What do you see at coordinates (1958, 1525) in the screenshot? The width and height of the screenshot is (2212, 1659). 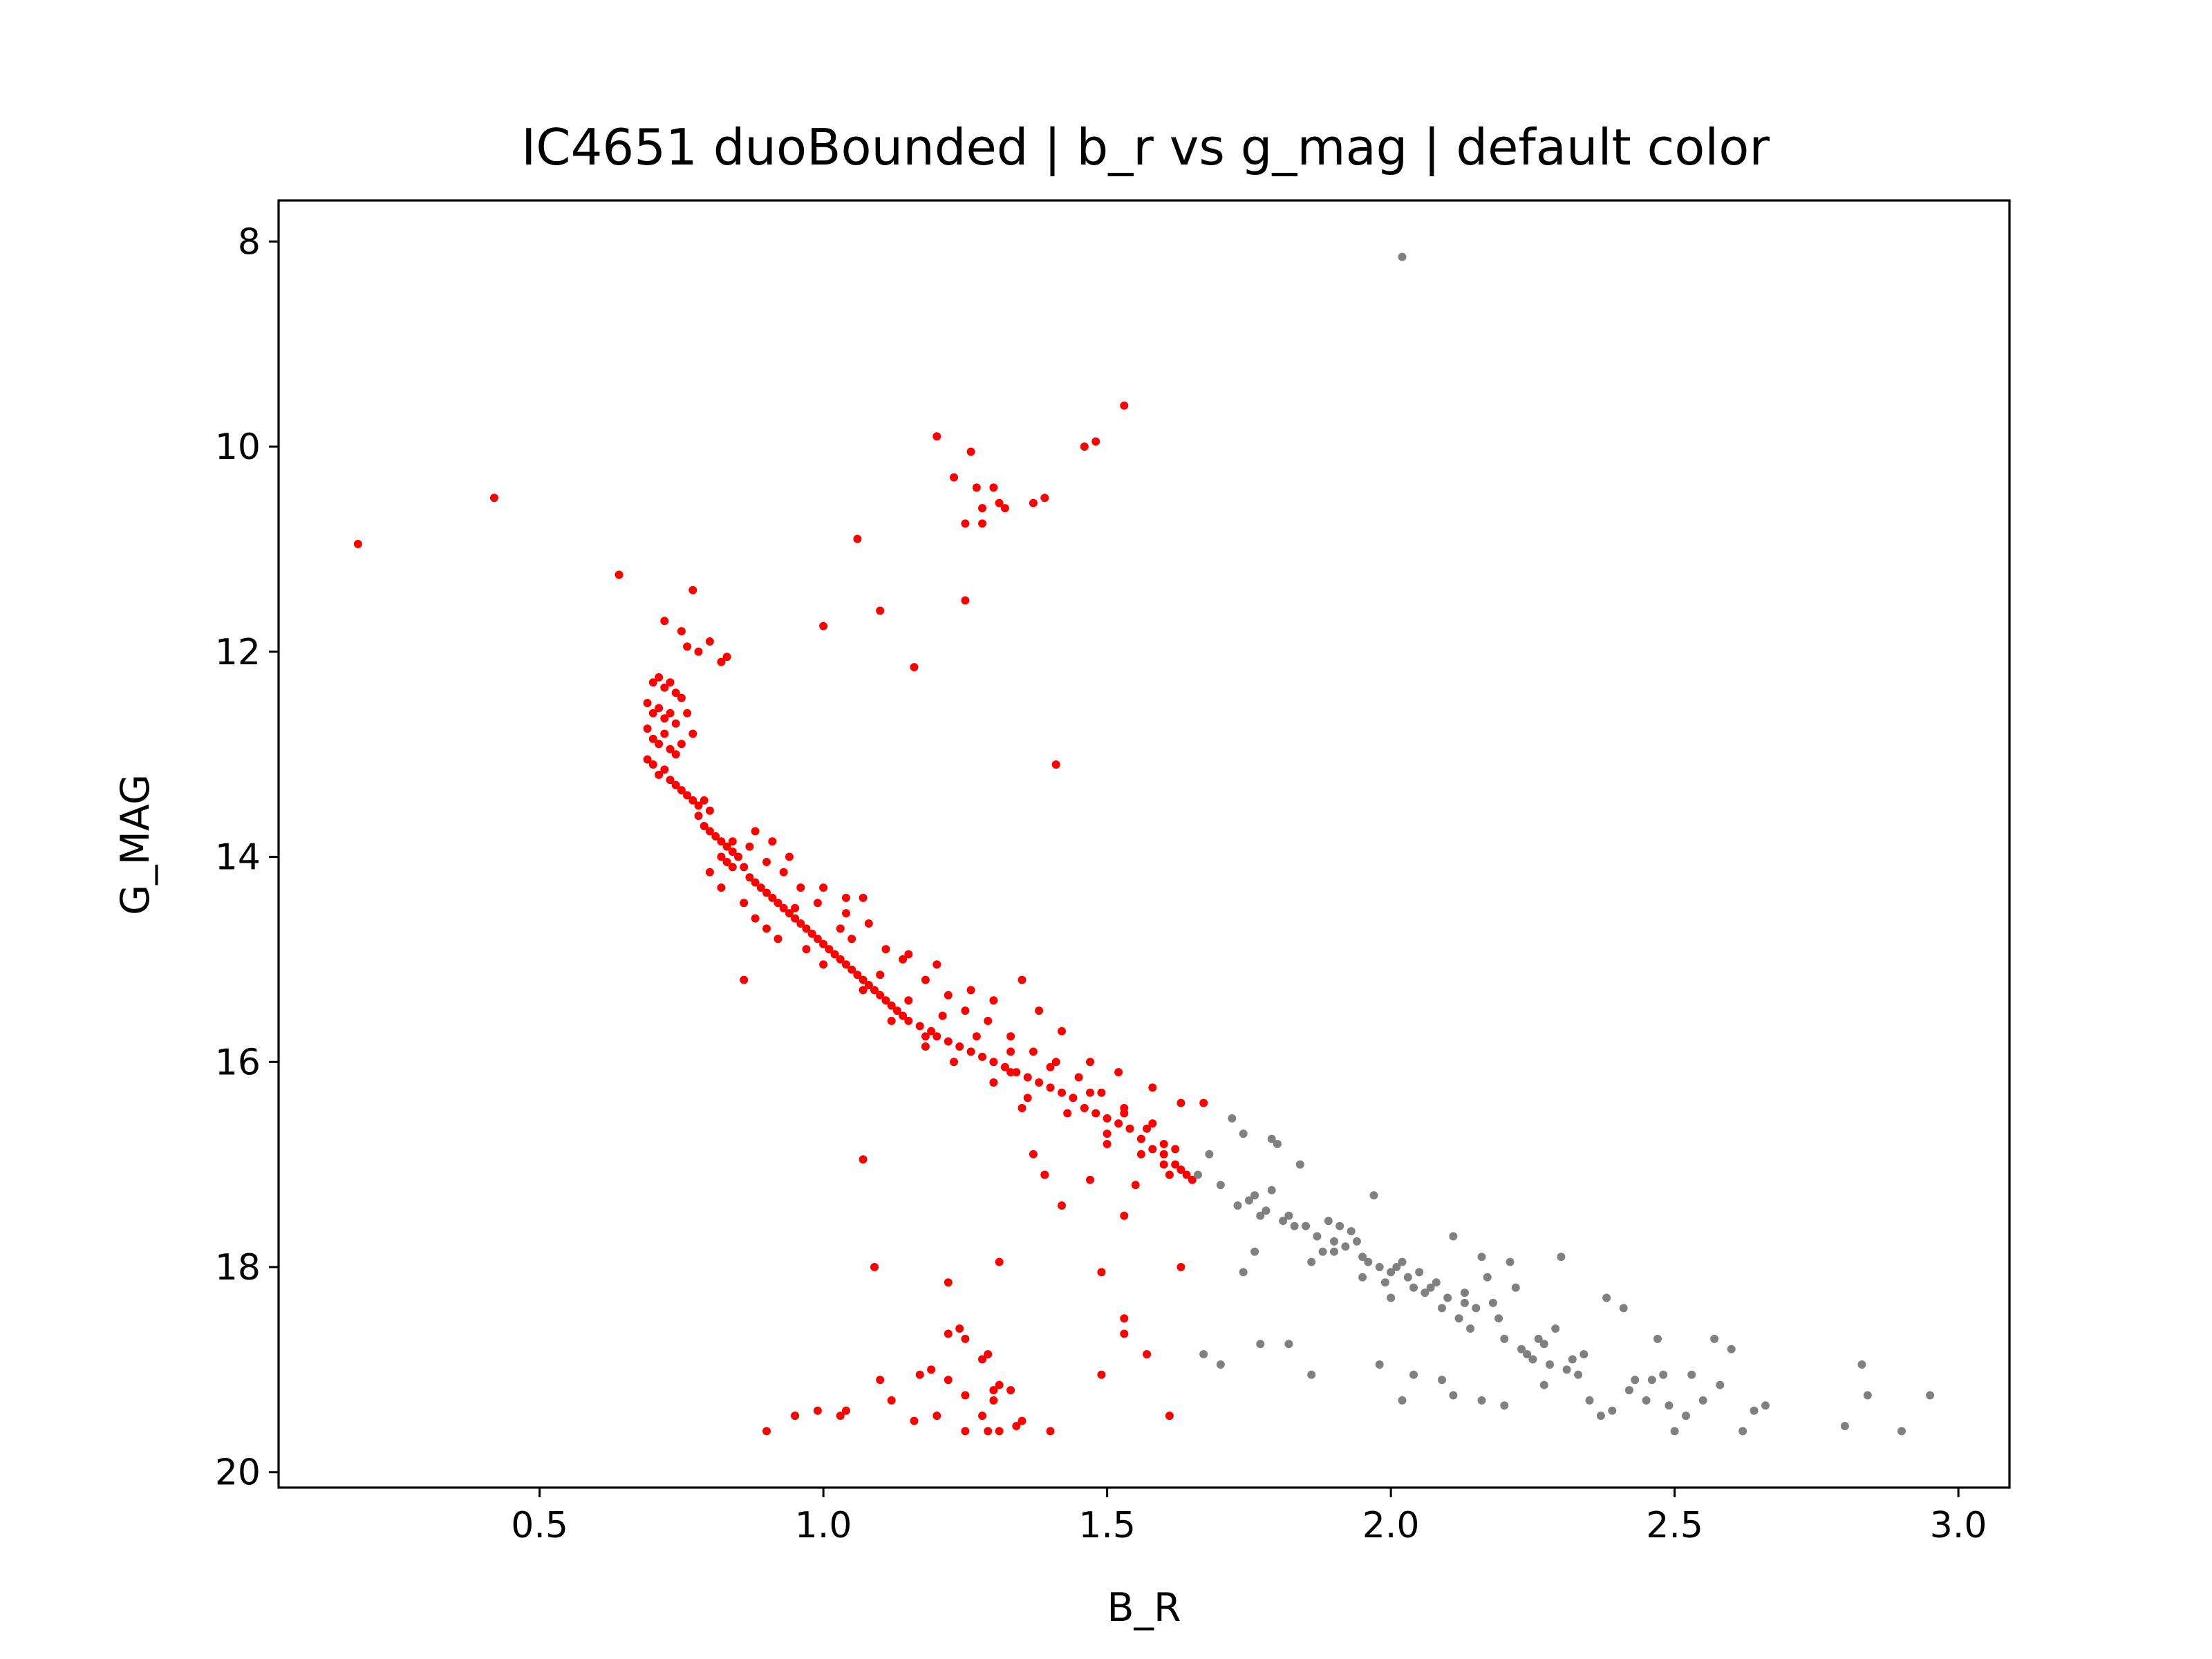 I see `x-tick-label: 3.0` at bounding box center [1958, 1525].